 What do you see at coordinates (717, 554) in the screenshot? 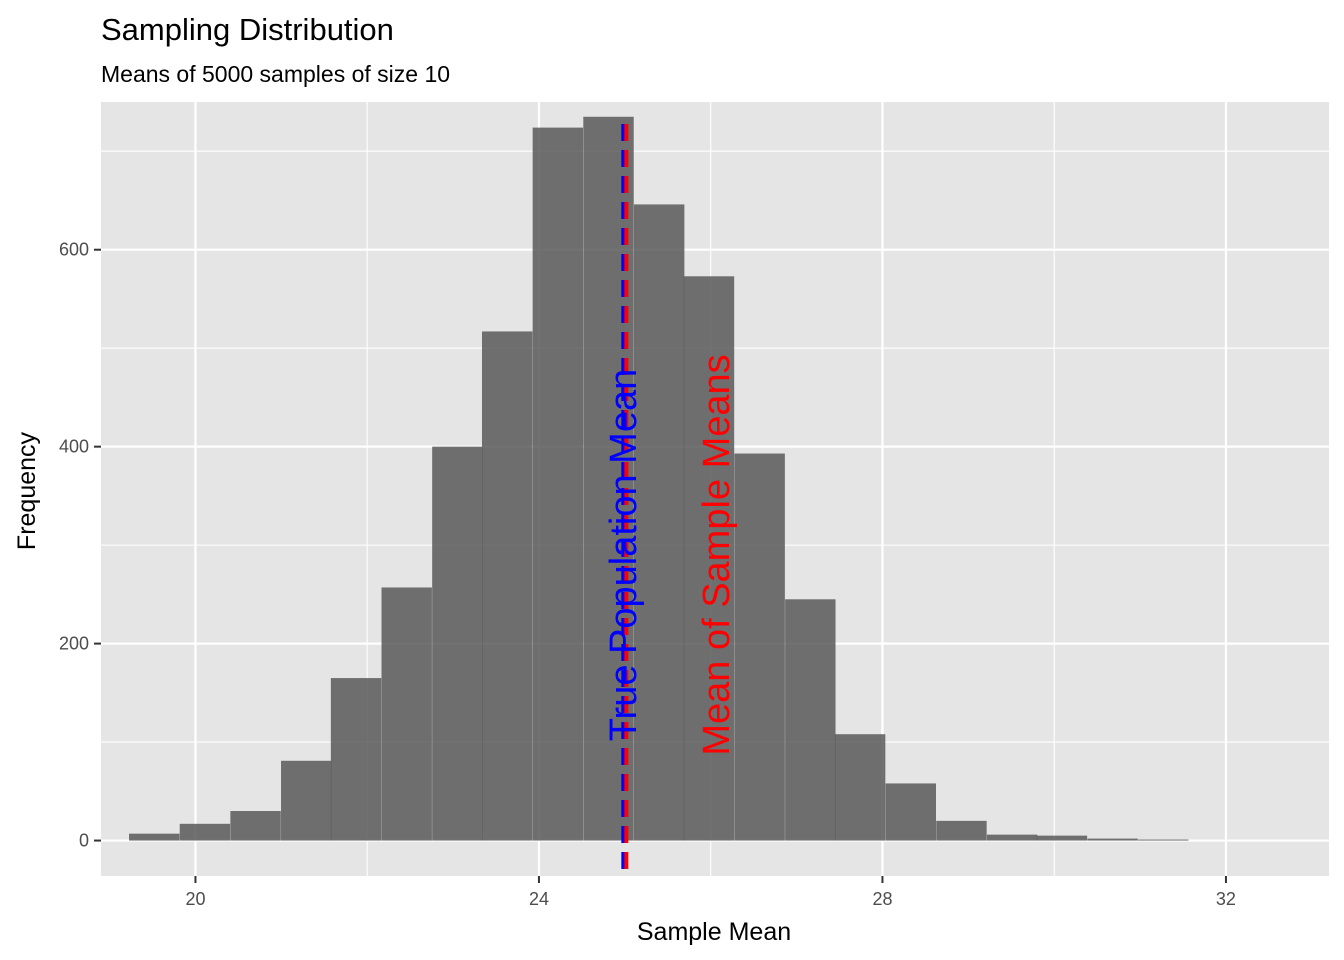
I see `sample-means-mean-label: Mean of Sample Means` at bounding box center [717, 554].